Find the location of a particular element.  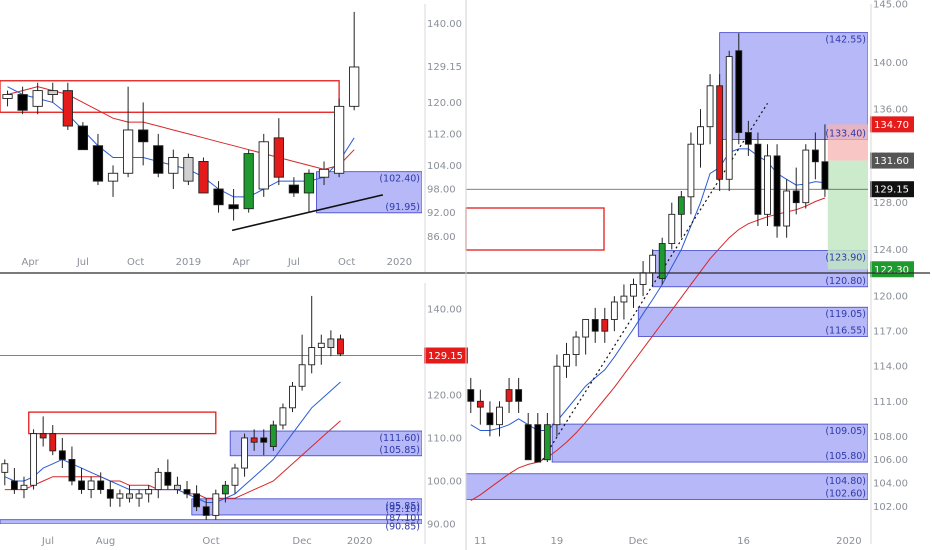

zone-lower-label: (92.10) is located at coordinates (402, 509).